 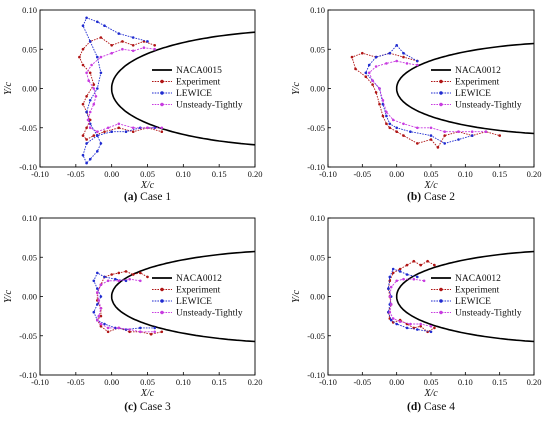 I want to click on plot-frame, so click(x=147, y=88).